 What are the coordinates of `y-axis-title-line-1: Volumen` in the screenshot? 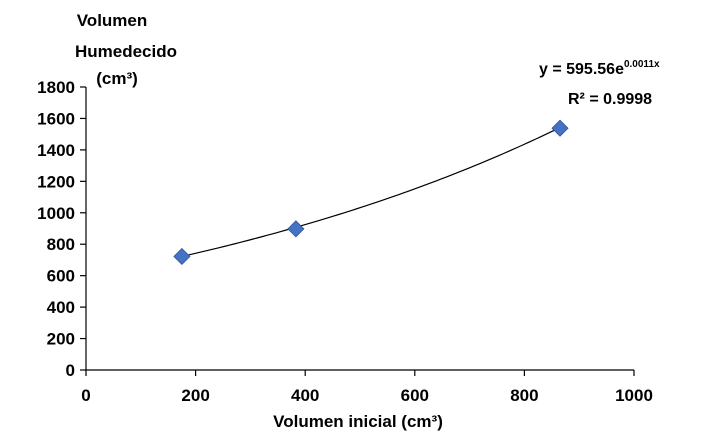 It's located at (112, 20).